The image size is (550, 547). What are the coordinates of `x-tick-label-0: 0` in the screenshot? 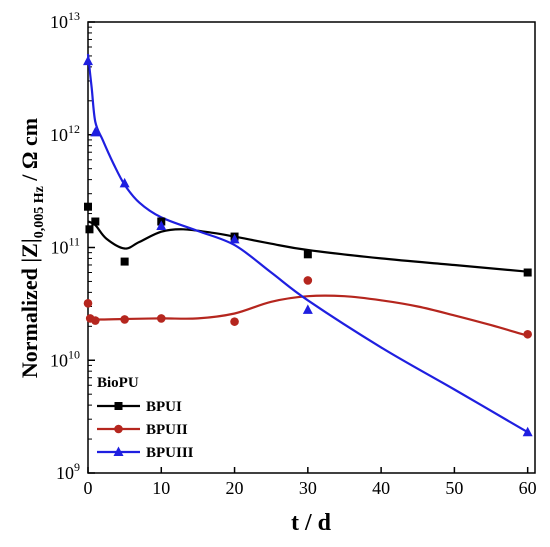 It's located at (88, 488).